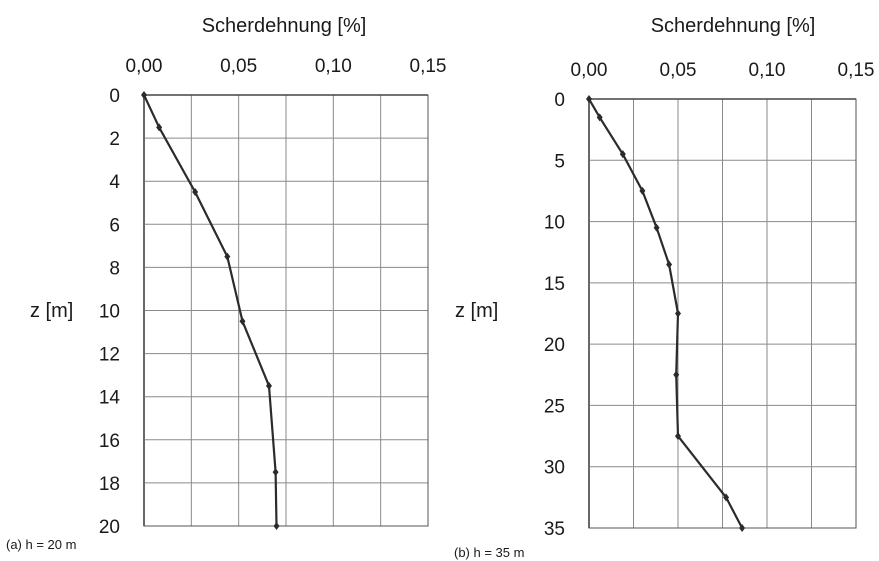  Describe the element at coordinates (554, 406) in the screenshot. I see `y-tick-label-b: 25` at that location.